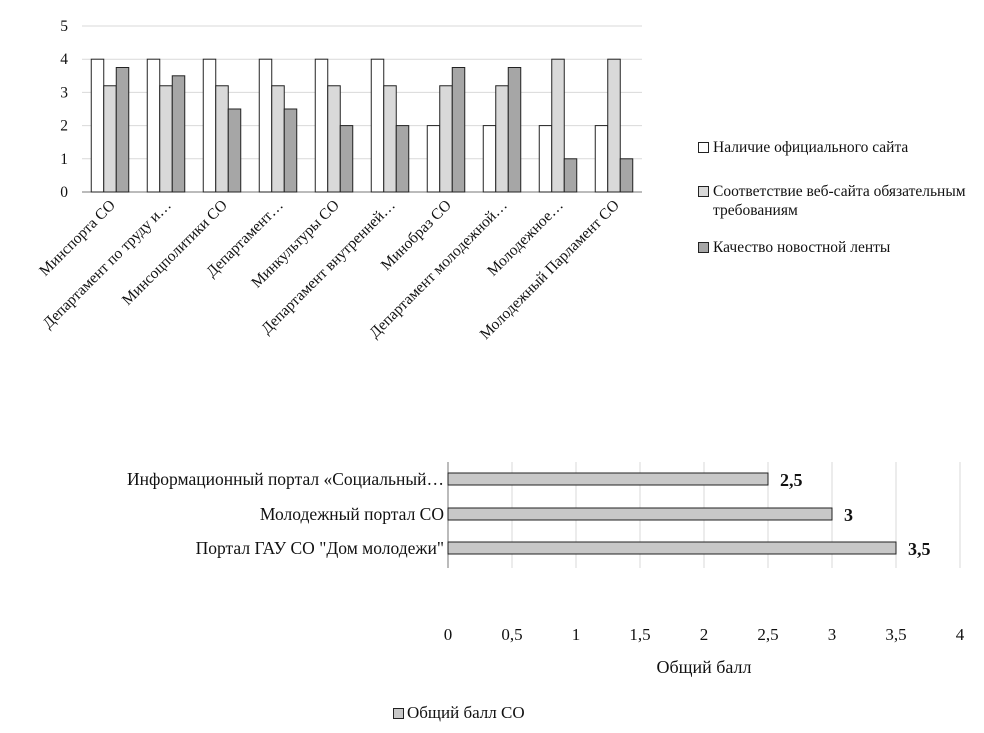  I want to click on y-tick-label: 5, so click(64, 26).